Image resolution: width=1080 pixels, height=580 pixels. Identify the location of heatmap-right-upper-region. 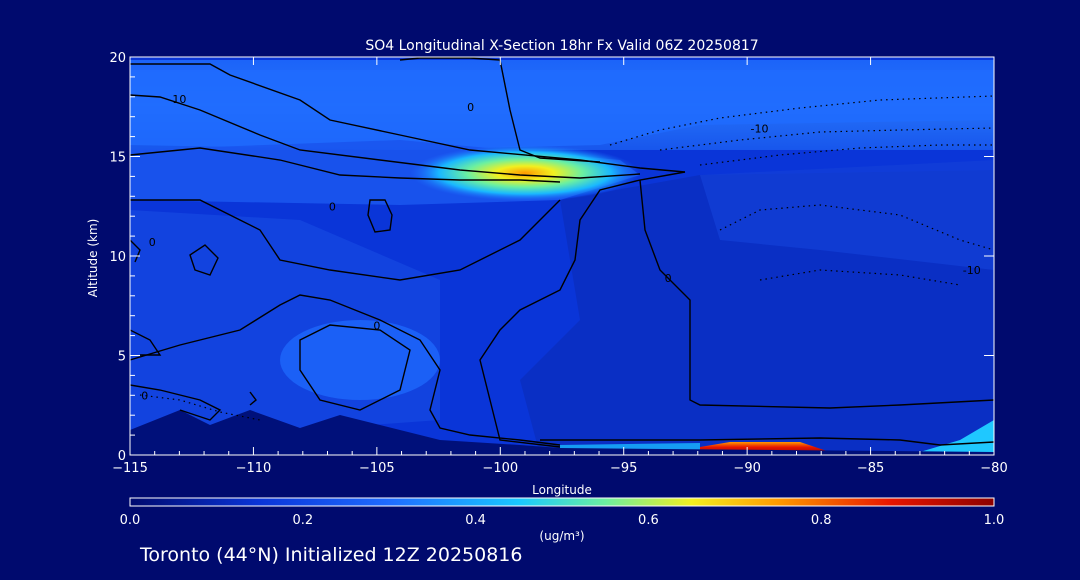
(847, 215).